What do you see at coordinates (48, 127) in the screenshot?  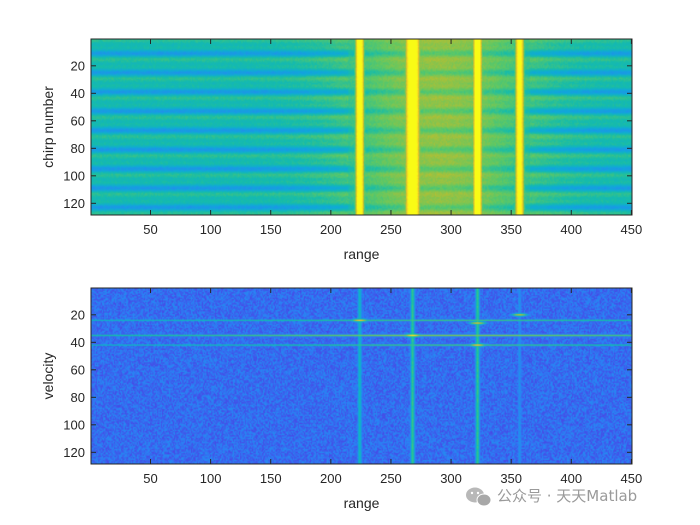 I see `top-y-axis-title: chirp number` at bounding box center [48, 127].